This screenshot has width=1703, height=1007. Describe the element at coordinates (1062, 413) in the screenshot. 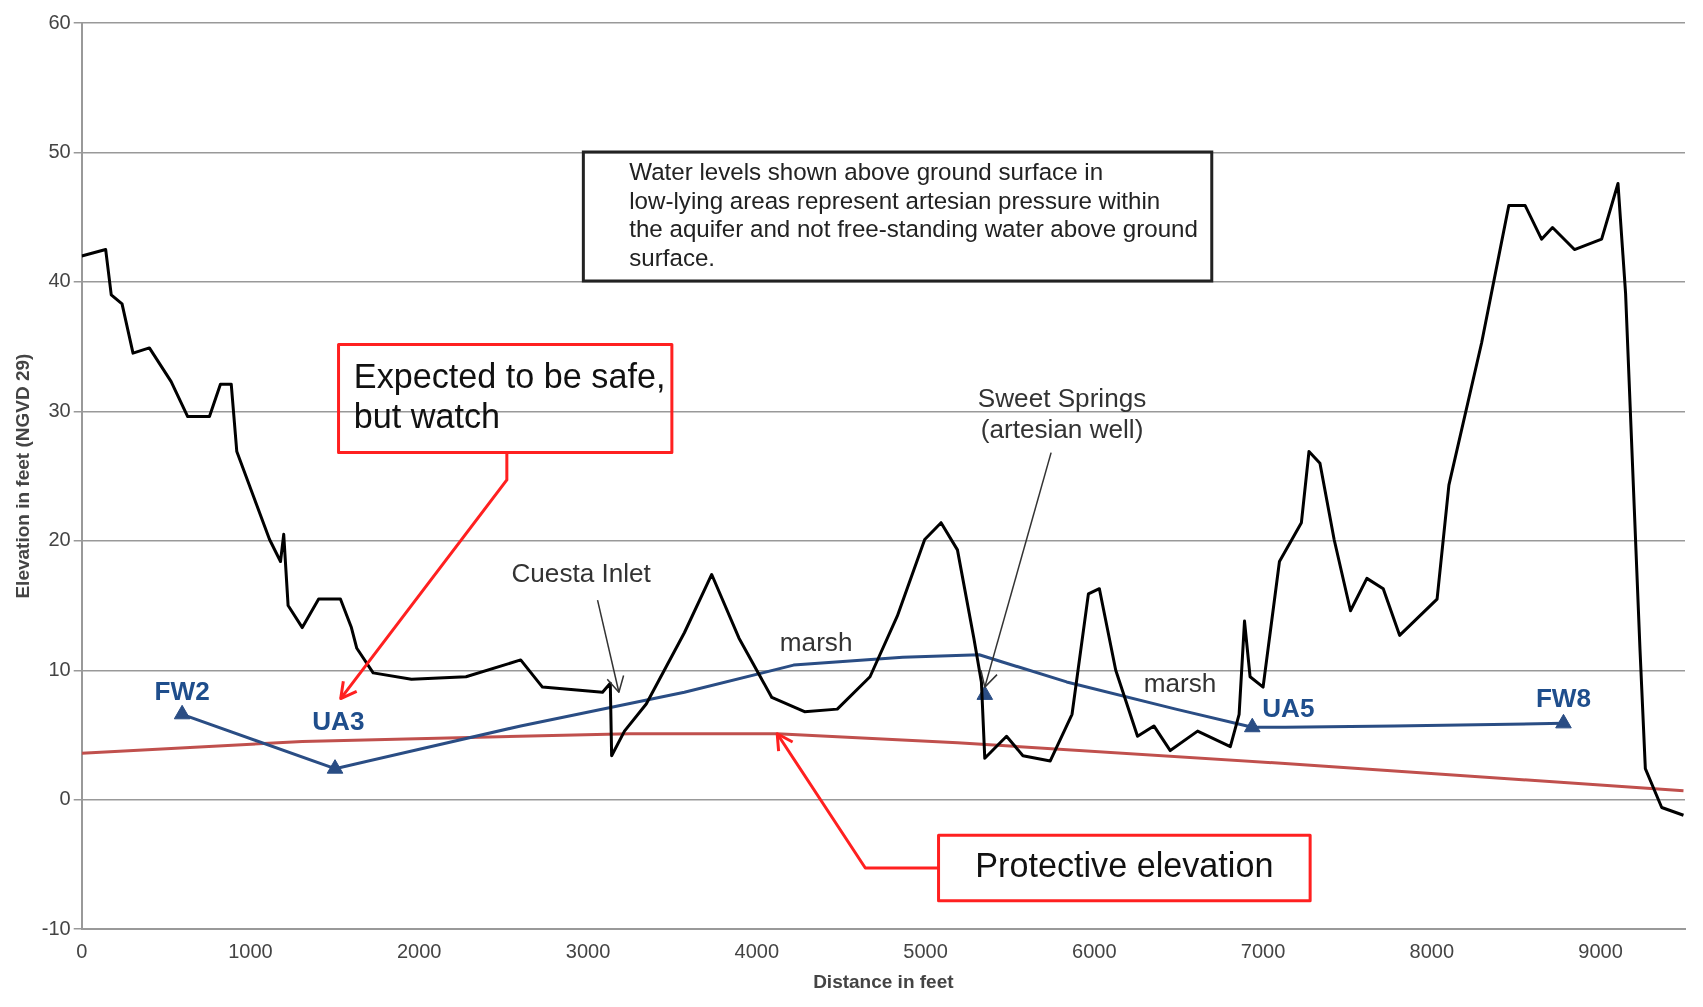

I see `annotation: Sweet Springs (artesian well)` at that location.